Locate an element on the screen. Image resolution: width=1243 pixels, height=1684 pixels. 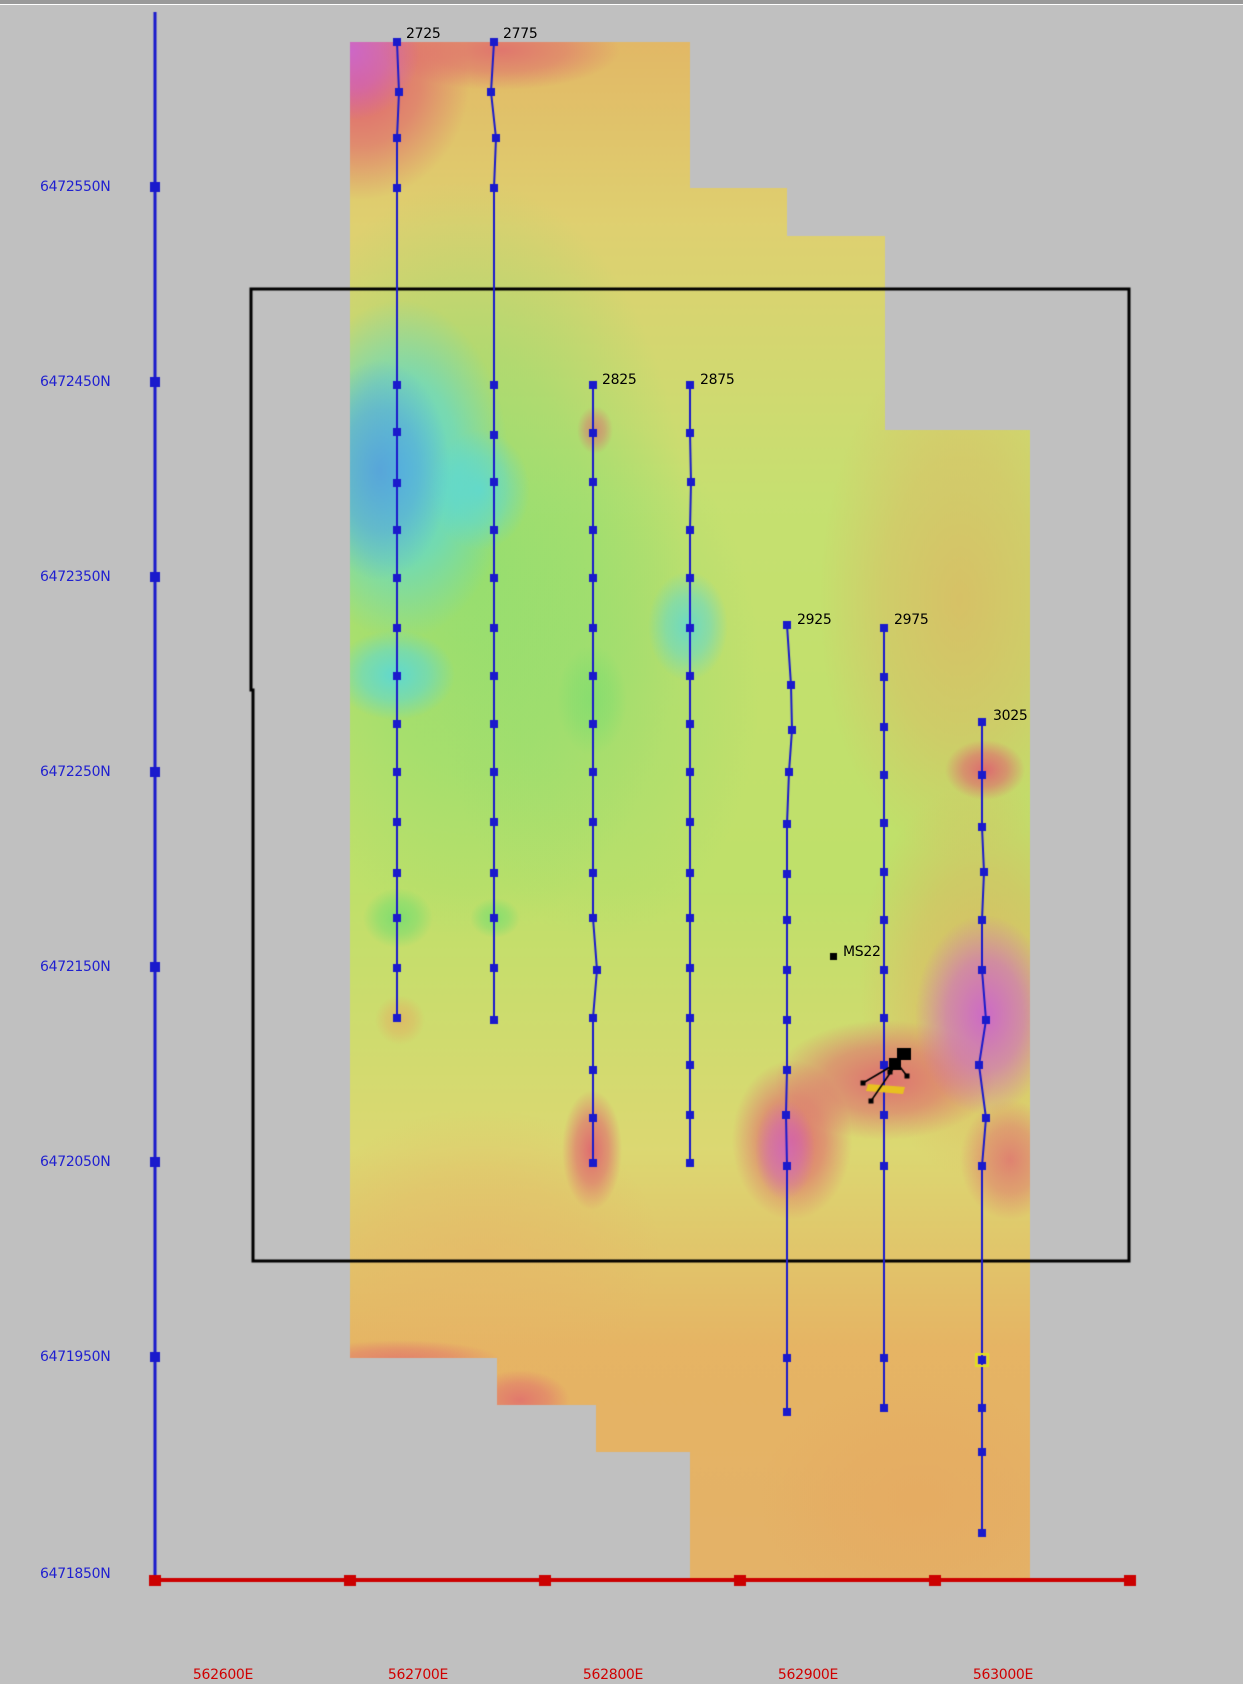
easting-label-562800: 562800E is located at coordinates (613, 1675).